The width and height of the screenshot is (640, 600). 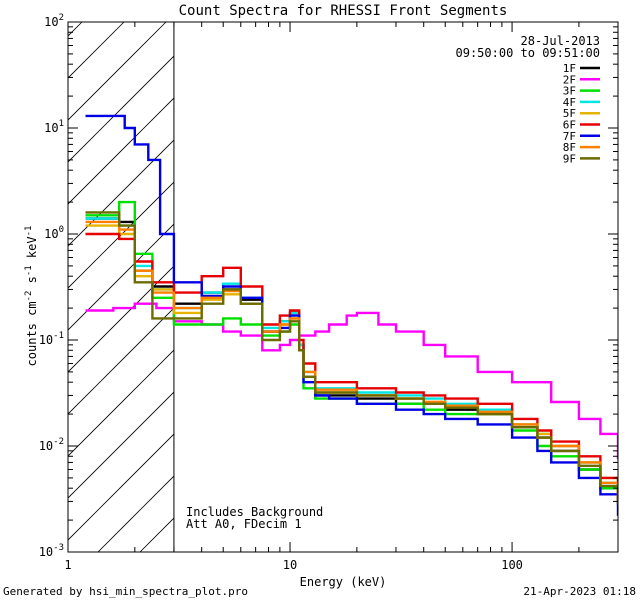 What do you see at coordinates (290, 565) in the screenshot?
I see `x-tick-label: 10` at bounding box center [290, 565].